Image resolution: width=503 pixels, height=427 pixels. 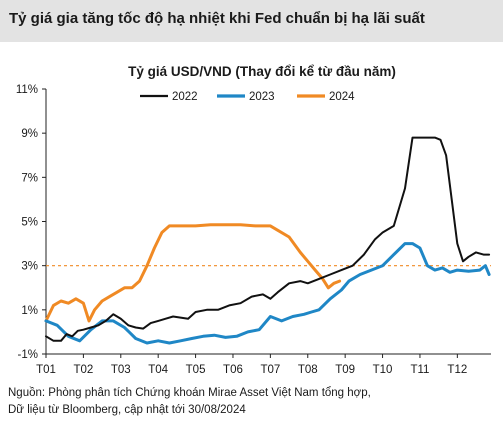 What do you see at coordinates (419, 370) in the screenshot?
I see `x-tick-label: T11` at bounding box center [419, 370].